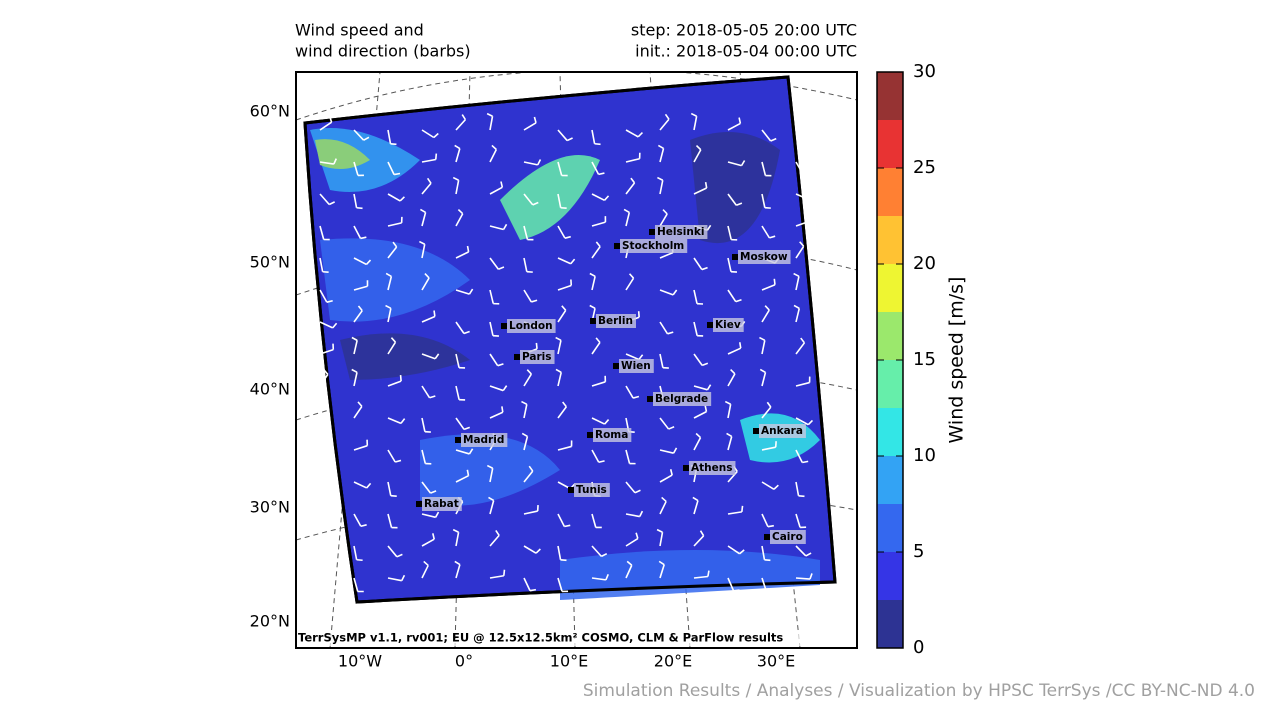  What do you see at coordinates (383, 51) in the screenshot?
I see `title: wind direction (barbs)` at bounding box center [383, 51].